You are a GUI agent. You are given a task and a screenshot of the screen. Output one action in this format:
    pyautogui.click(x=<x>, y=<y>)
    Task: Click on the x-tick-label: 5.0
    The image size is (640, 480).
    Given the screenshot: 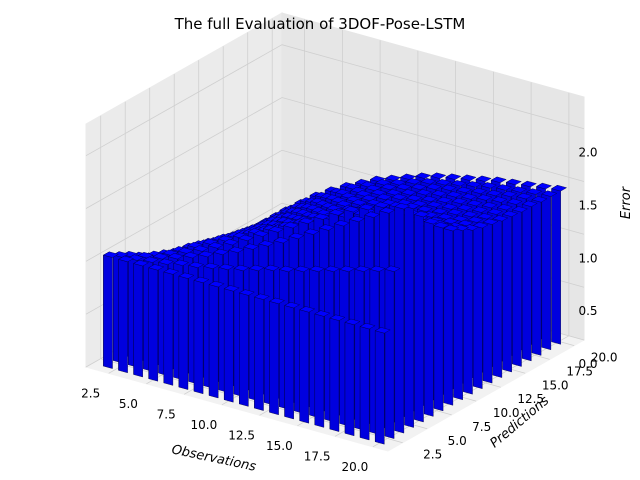 What is the action you would take?
    pyautogui.click(x=128, y=404)
    